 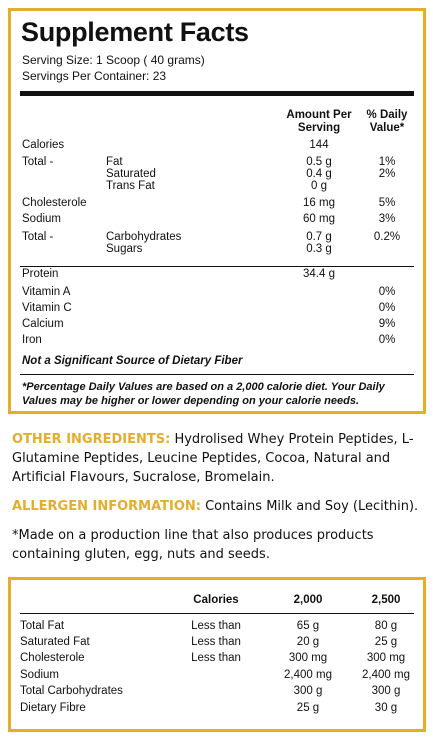 I want to click on nutrient-amount: 0.3 g, so click(x=319, y=249).